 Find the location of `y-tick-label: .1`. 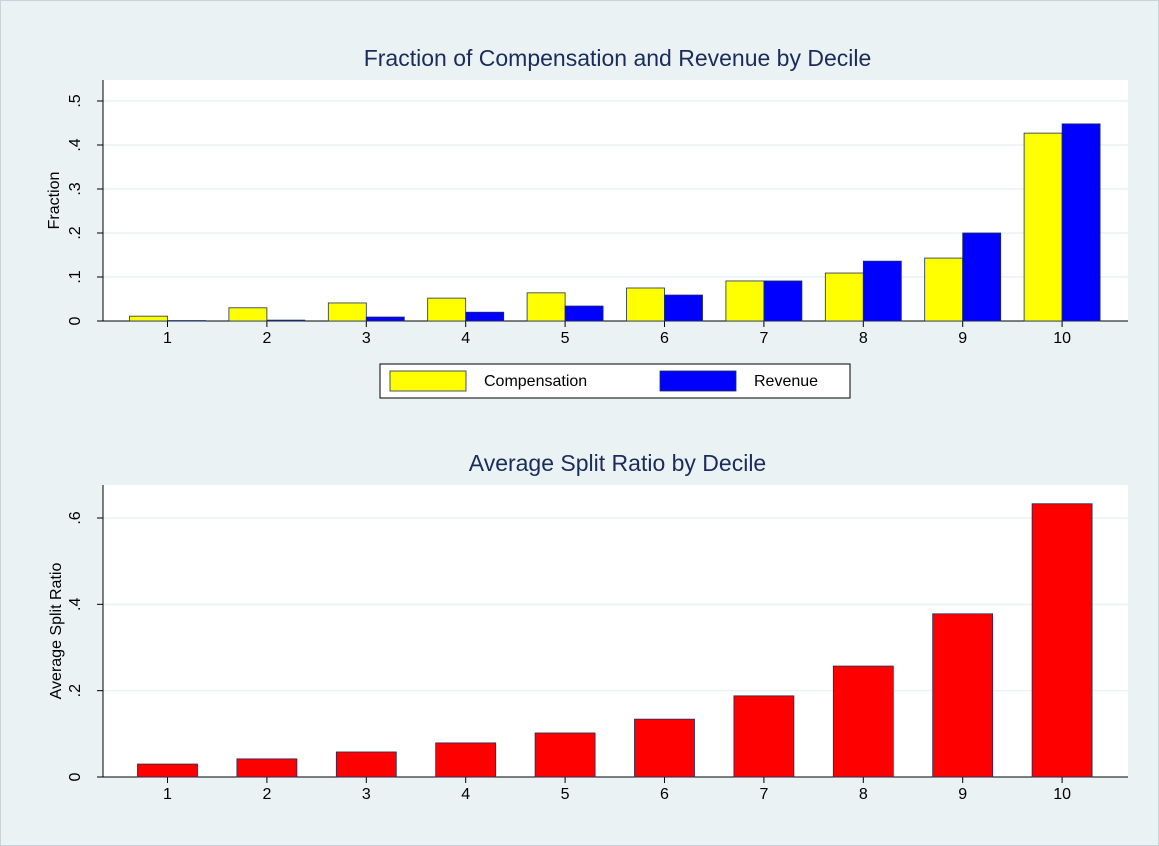

y-tick-label: .1 is located at coordinates (75, 276).